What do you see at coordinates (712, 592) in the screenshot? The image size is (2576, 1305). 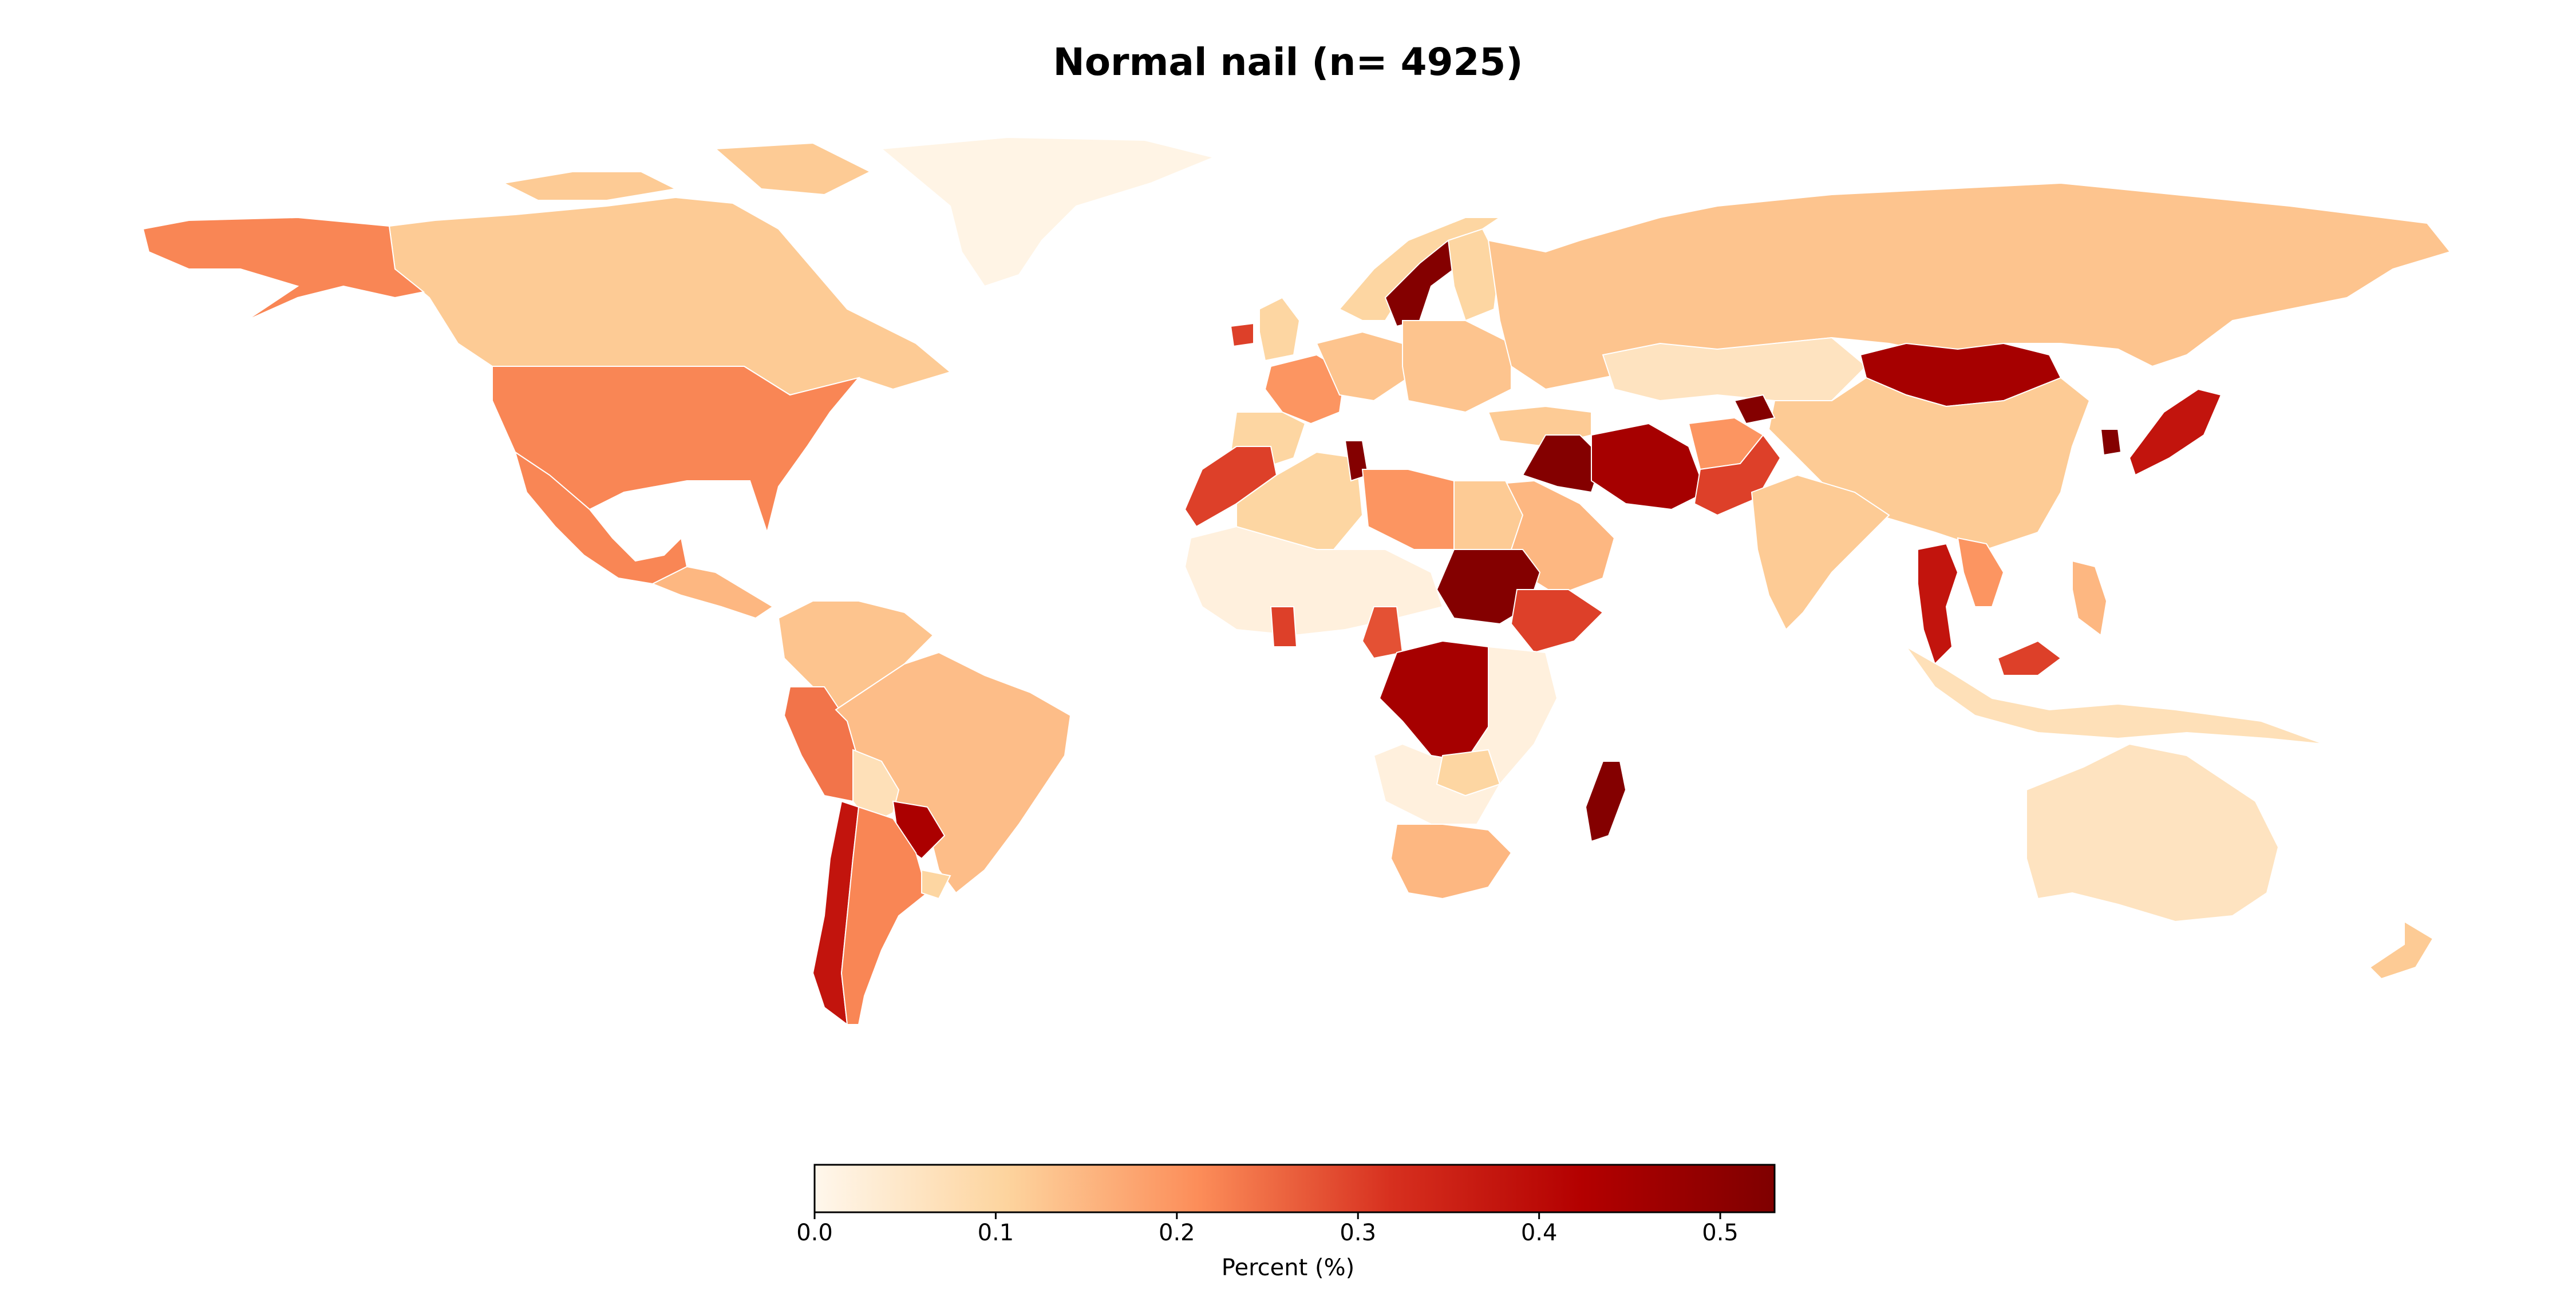 I see `country-central-america: Central America` at bounding box center [712, 592].